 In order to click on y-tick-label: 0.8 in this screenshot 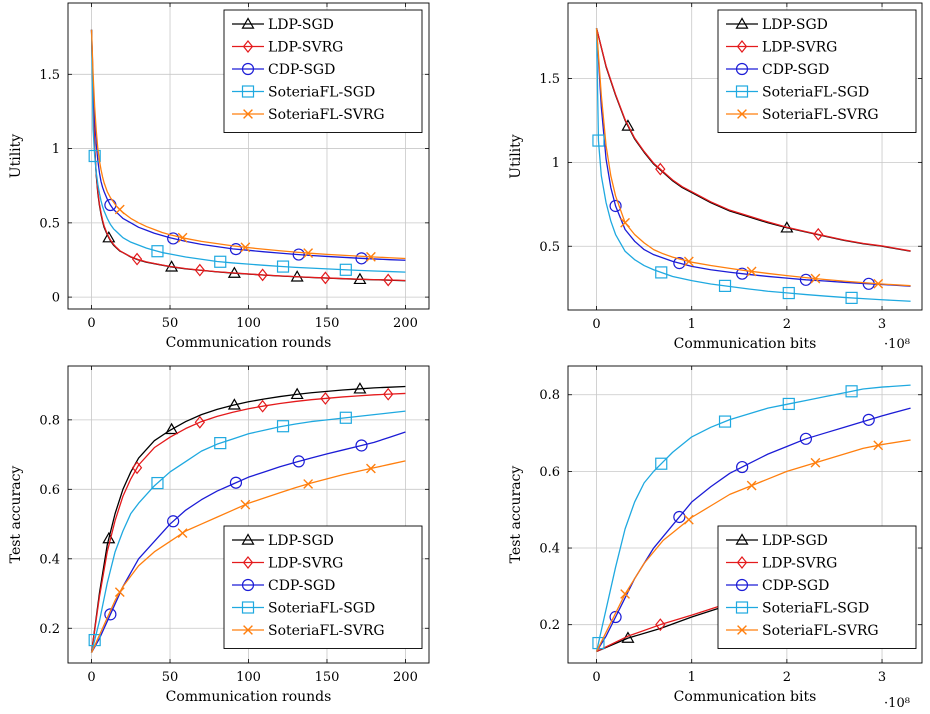, I will do `click(49, 420)`.